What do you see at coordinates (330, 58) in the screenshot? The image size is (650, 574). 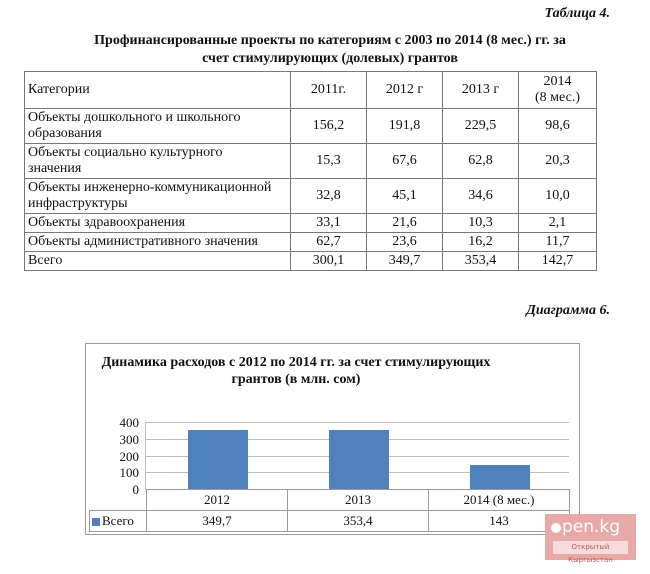 I see `table-title-line2: счет стимулирующих (долевых) грантов` at bounding box center [330, 58].